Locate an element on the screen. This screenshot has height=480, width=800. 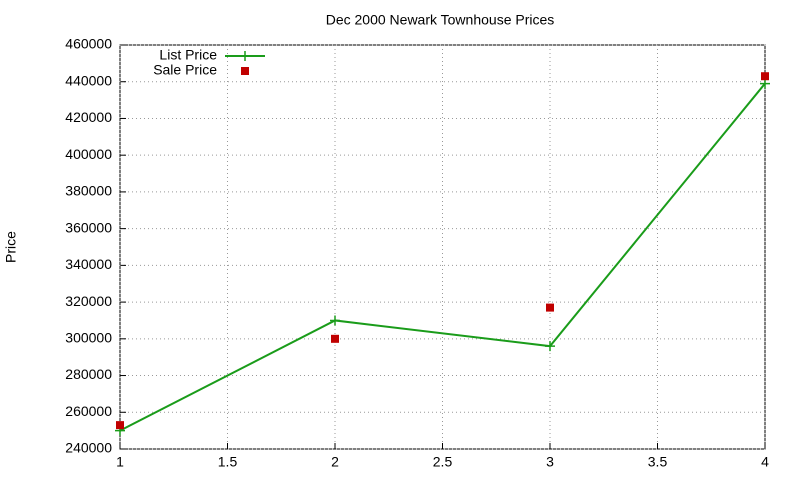
legend-label: List Price is located at coordinates (188, 55).